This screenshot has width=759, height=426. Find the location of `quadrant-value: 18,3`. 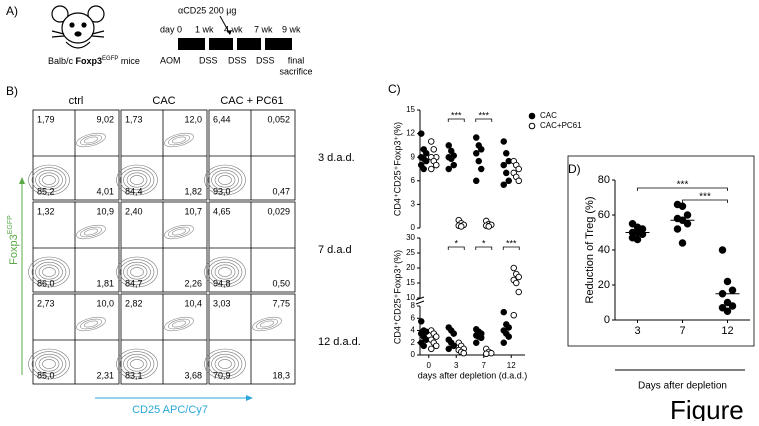

quadrant-value: 18,3 is located at coordinates (281, 375).